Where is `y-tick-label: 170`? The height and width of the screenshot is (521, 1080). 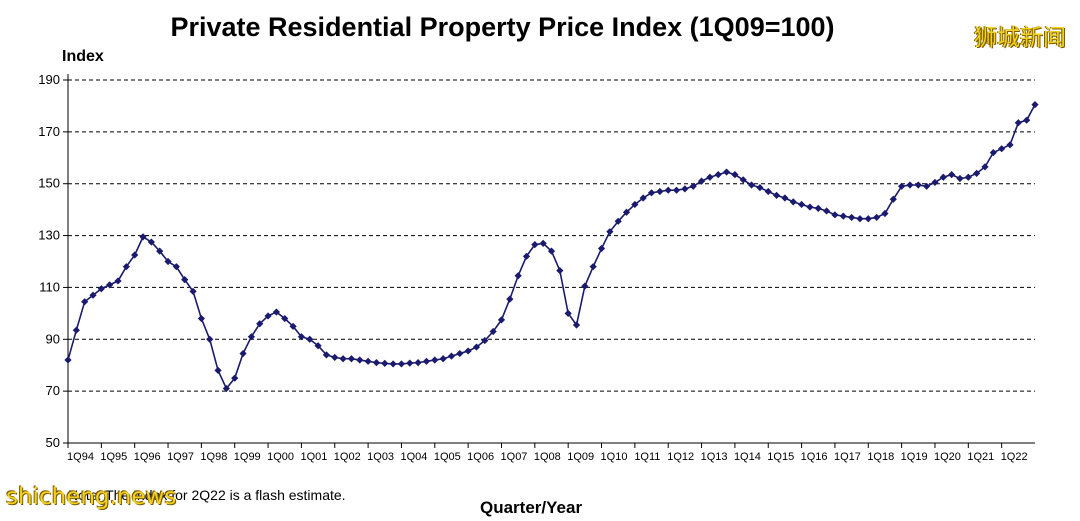
y-tick-label: 170 is located at coordinates (49, 131).